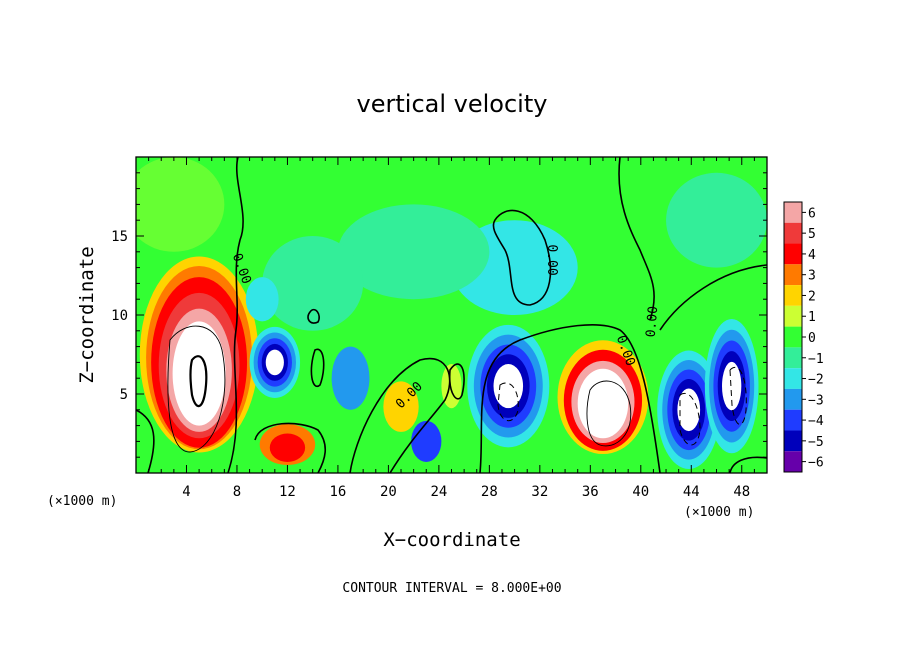 This screenshot has height=654, width=904. What do you see at coordinates (812, 255) in the screenshot?
I see `colorbar-label: 4` at bounding box center [812, 255].